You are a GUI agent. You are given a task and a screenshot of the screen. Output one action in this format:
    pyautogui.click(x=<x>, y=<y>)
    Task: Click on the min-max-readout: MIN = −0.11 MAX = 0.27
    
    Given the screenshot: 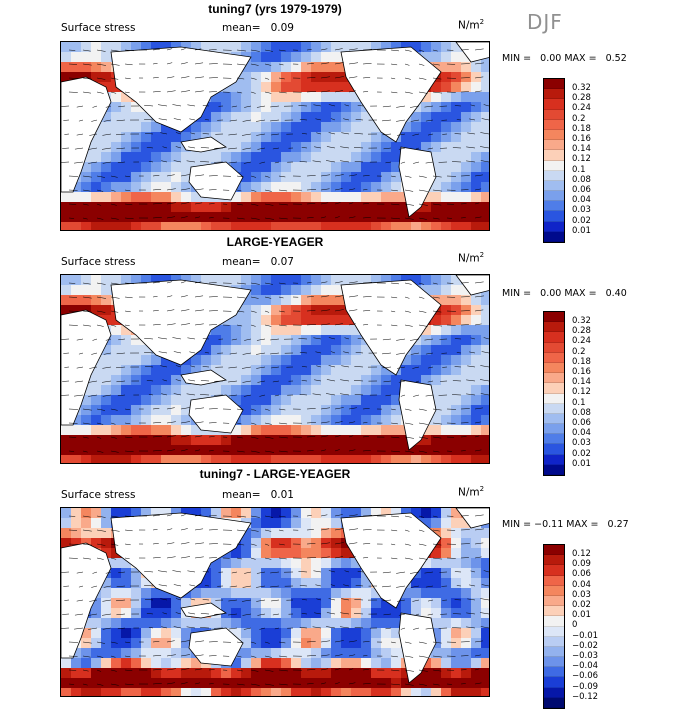 What is the action you would take?
    pyautogui.click(x=565, y=524)
    